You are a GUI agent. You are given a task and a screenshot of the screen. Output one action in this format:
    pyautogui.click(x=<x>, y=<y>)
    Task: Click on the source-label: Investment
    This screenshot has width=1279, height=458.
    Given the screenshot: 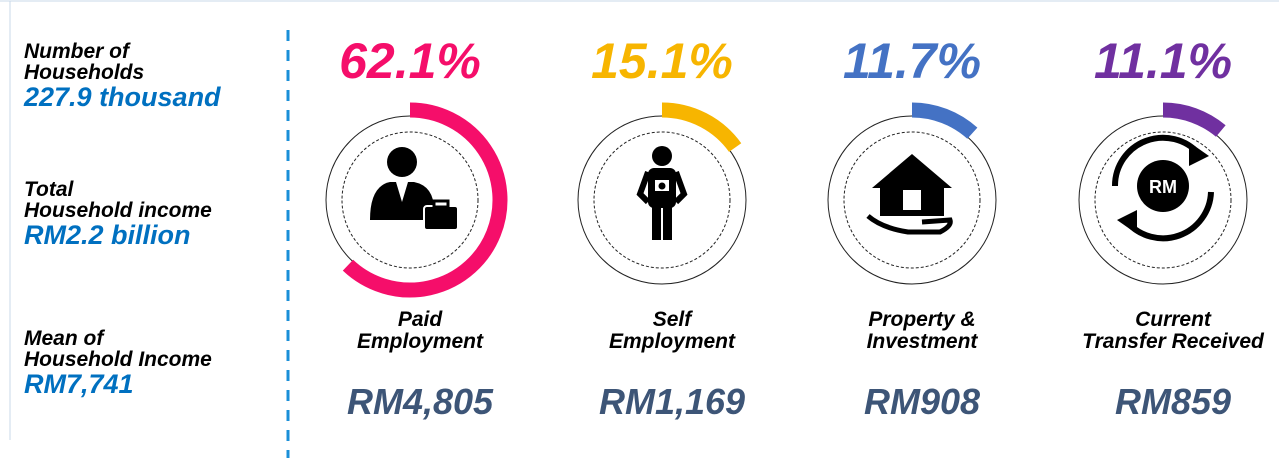 What is the action you would take?
    pyautogui.click(x=923, y=341)
    